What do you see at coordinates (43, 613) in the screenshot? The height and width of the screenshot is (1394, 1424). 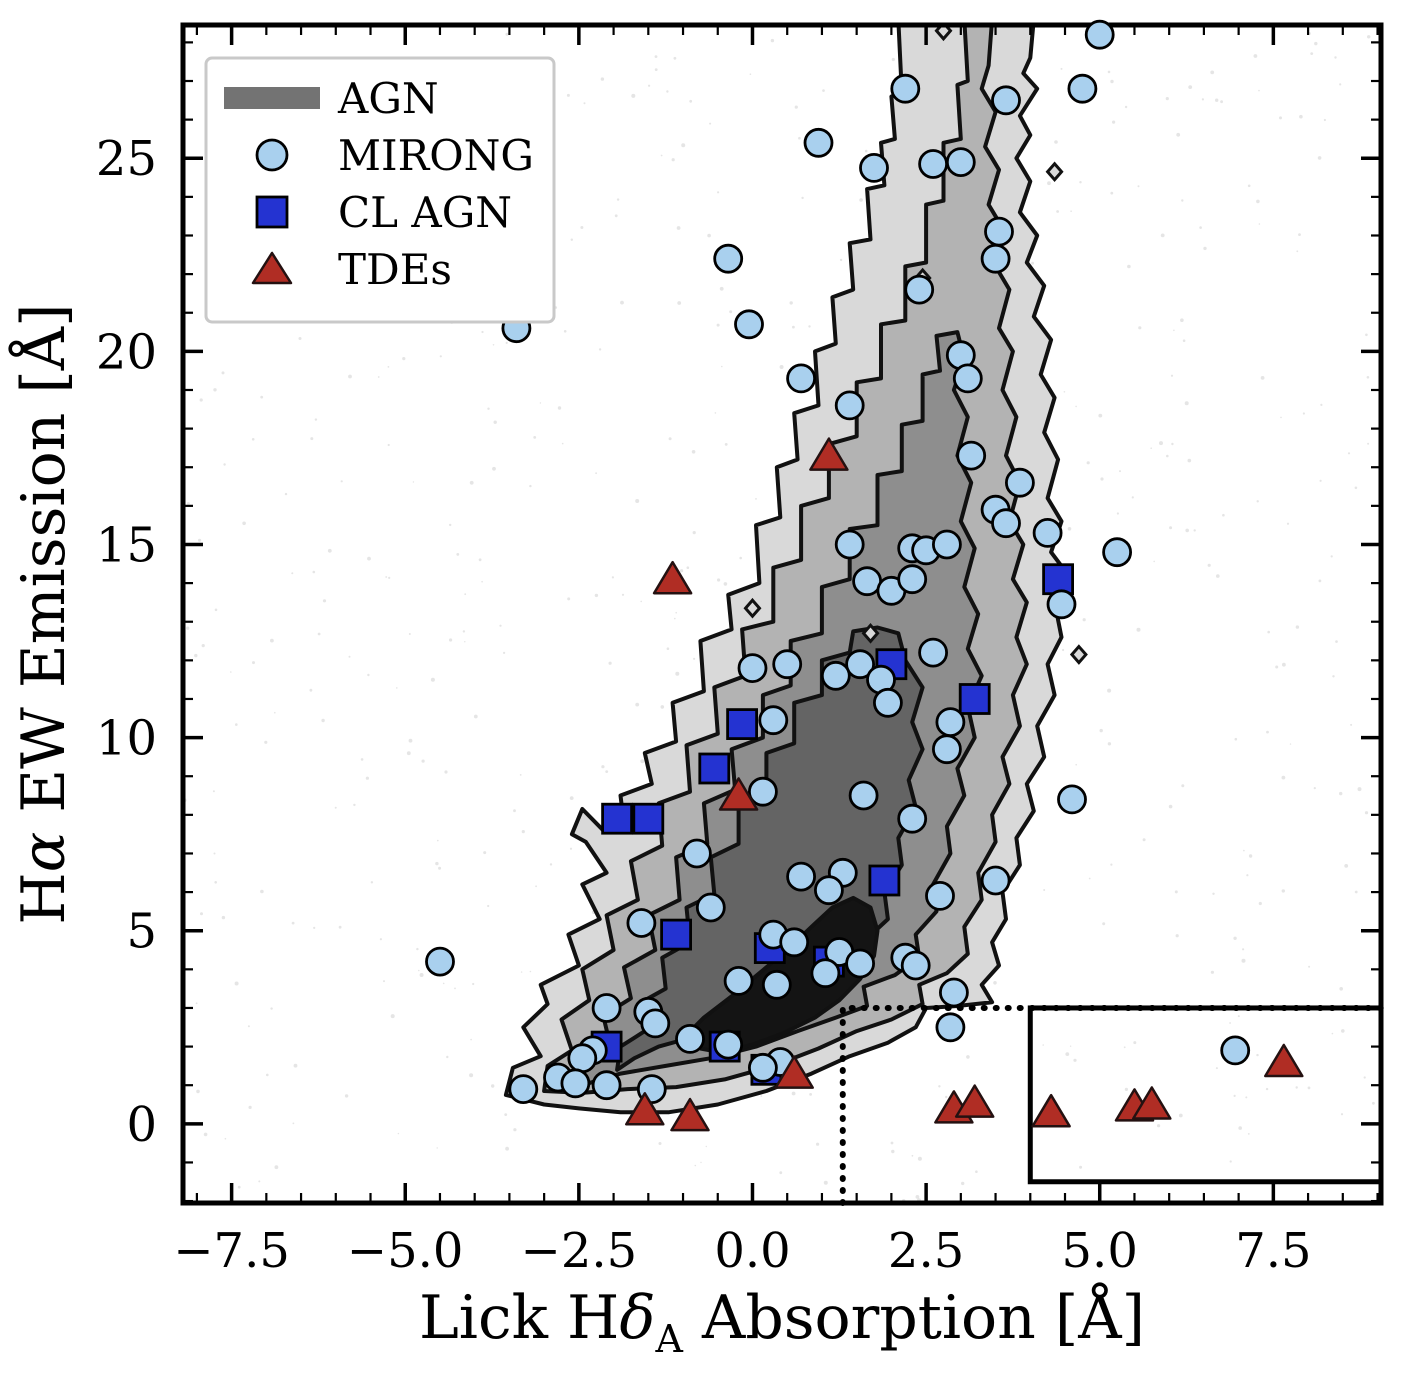 I see `y-axis-title: Hα EW Emission [Å]` at bounding box center [43, 613].